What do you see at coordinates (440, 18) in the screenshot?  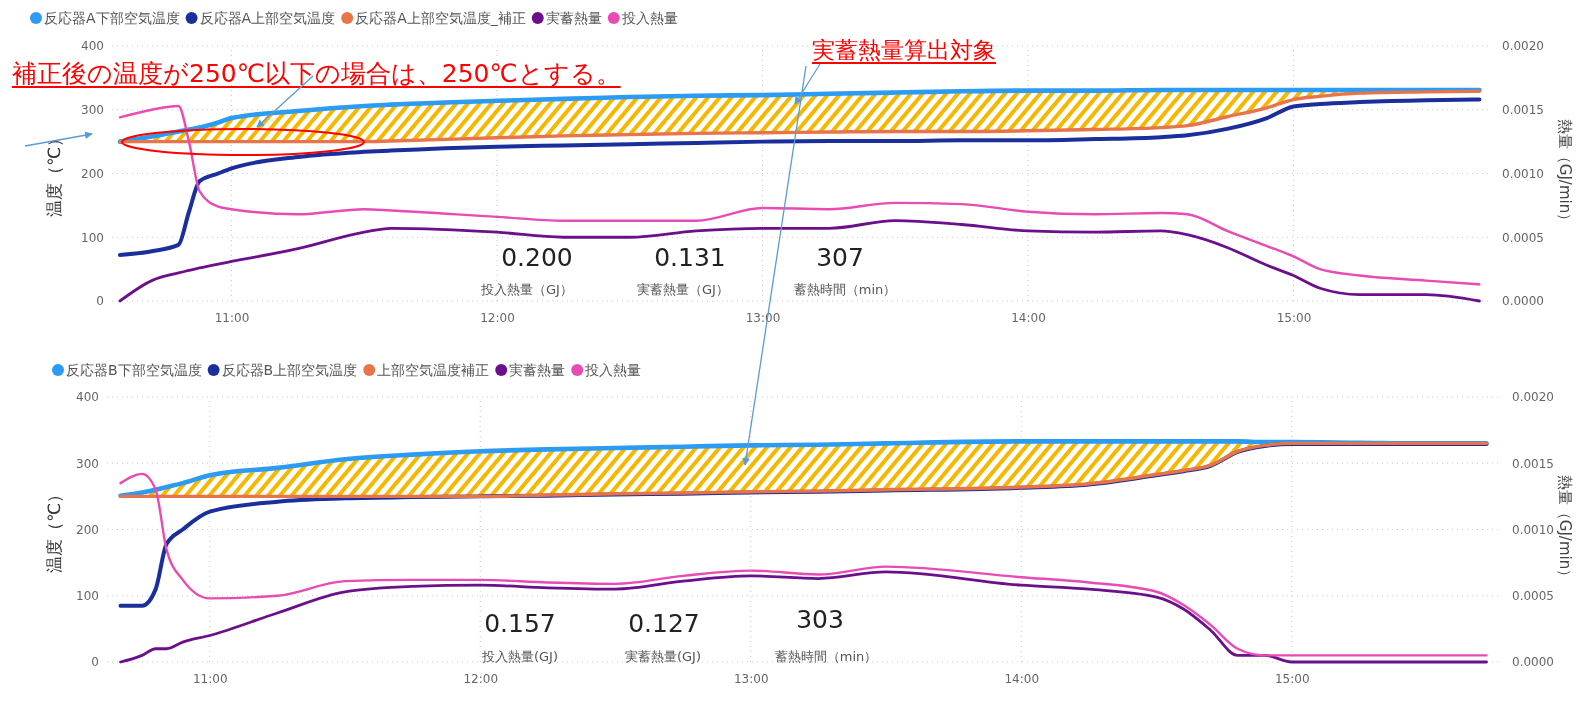 I see `legend-label: 反応器A上部空気温度_補正` at bounding box center [440, 18].